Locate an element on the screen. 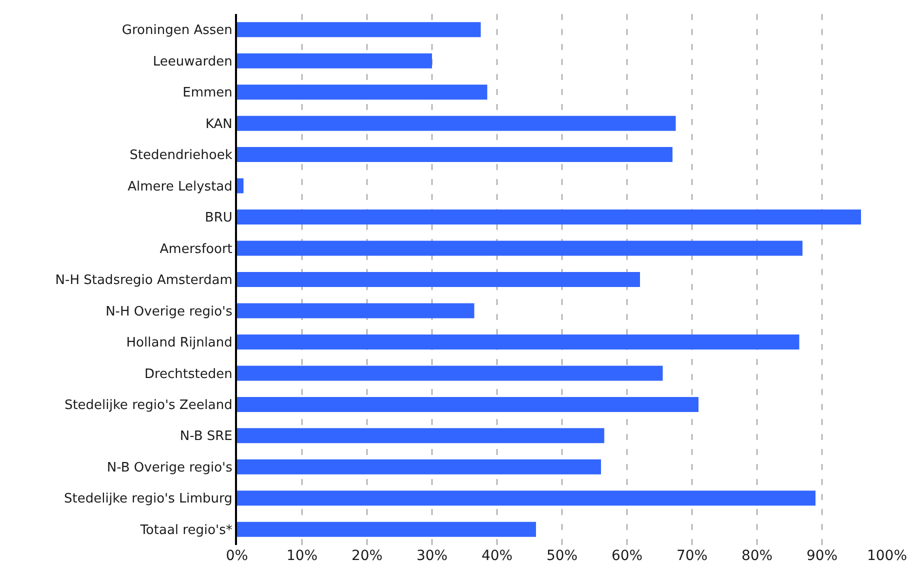  y-tick-label: KAN is located at coordinates (218, 124).